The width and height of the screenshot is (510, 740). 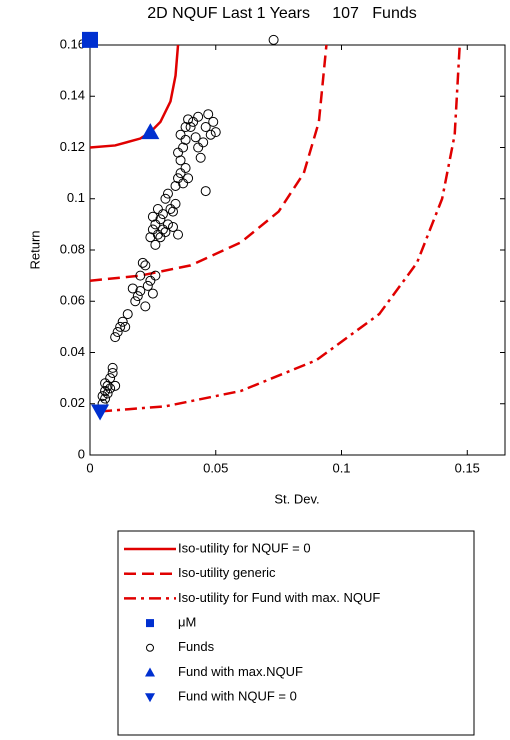 I want to click on y-tick-label: 0.04, so click(x=72, y=351).